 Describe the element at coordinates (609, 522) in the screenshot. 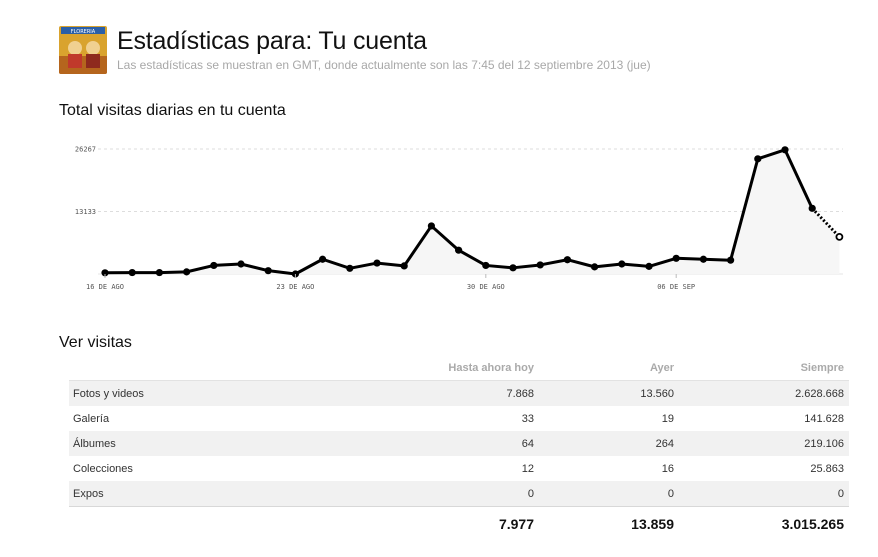

I see `total-yesterday: 13.859` at that location.